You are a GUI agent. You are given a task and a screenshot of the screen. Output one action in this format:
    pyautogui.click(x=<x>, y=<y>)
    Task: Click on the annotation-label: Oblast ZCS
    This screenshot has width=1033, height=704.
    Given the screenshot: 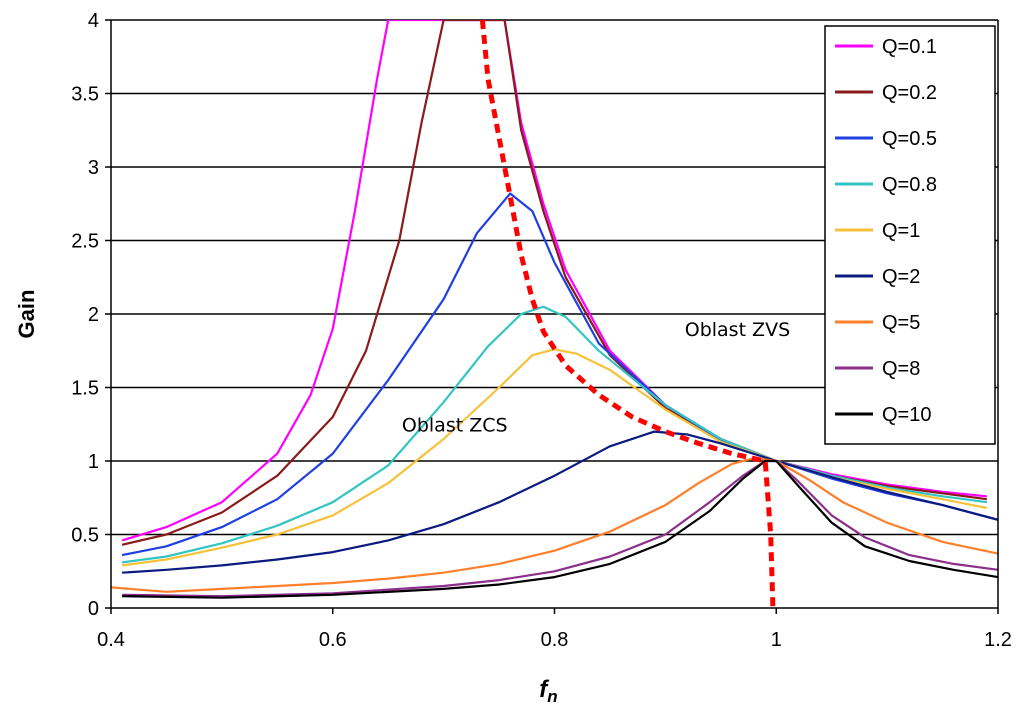 What is the action you would take?
    pyautogui.click(x=455, y=426)
    